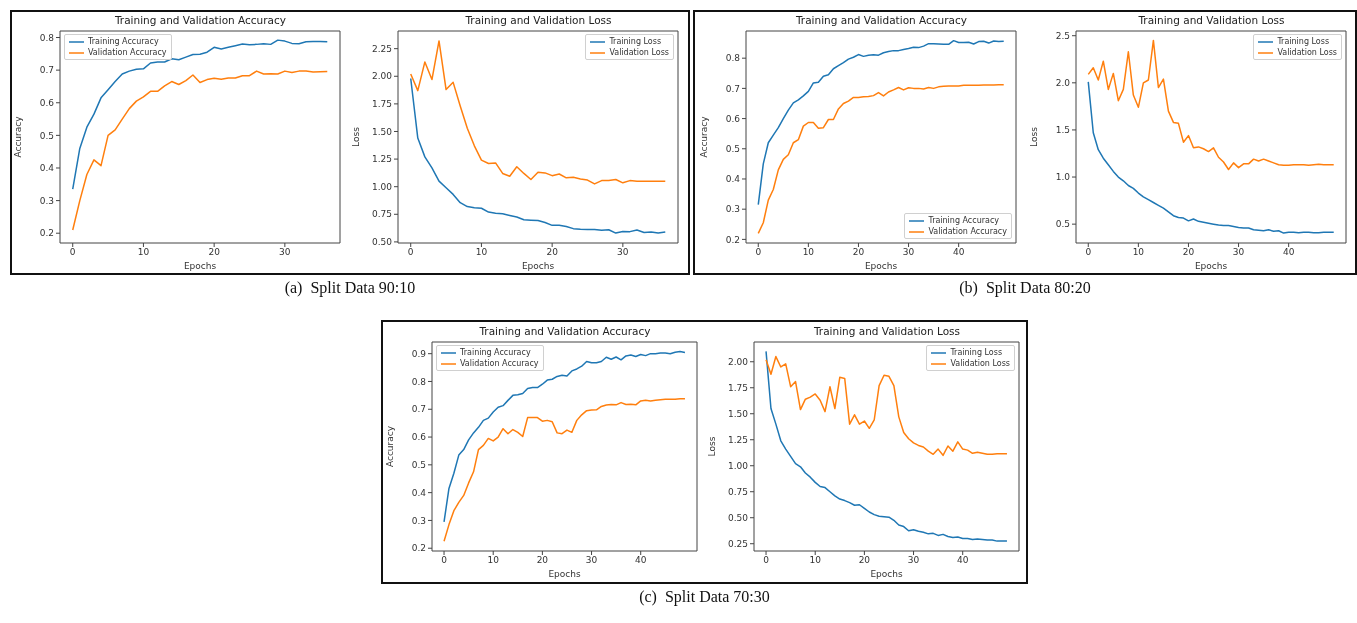 Image resolution: width=1357 pixels, height=623 pixels. What do you see at coordinates (419, 353) in the screenshot?
I see `y-tick-label: 0.9` at bounding box center [419, 353].